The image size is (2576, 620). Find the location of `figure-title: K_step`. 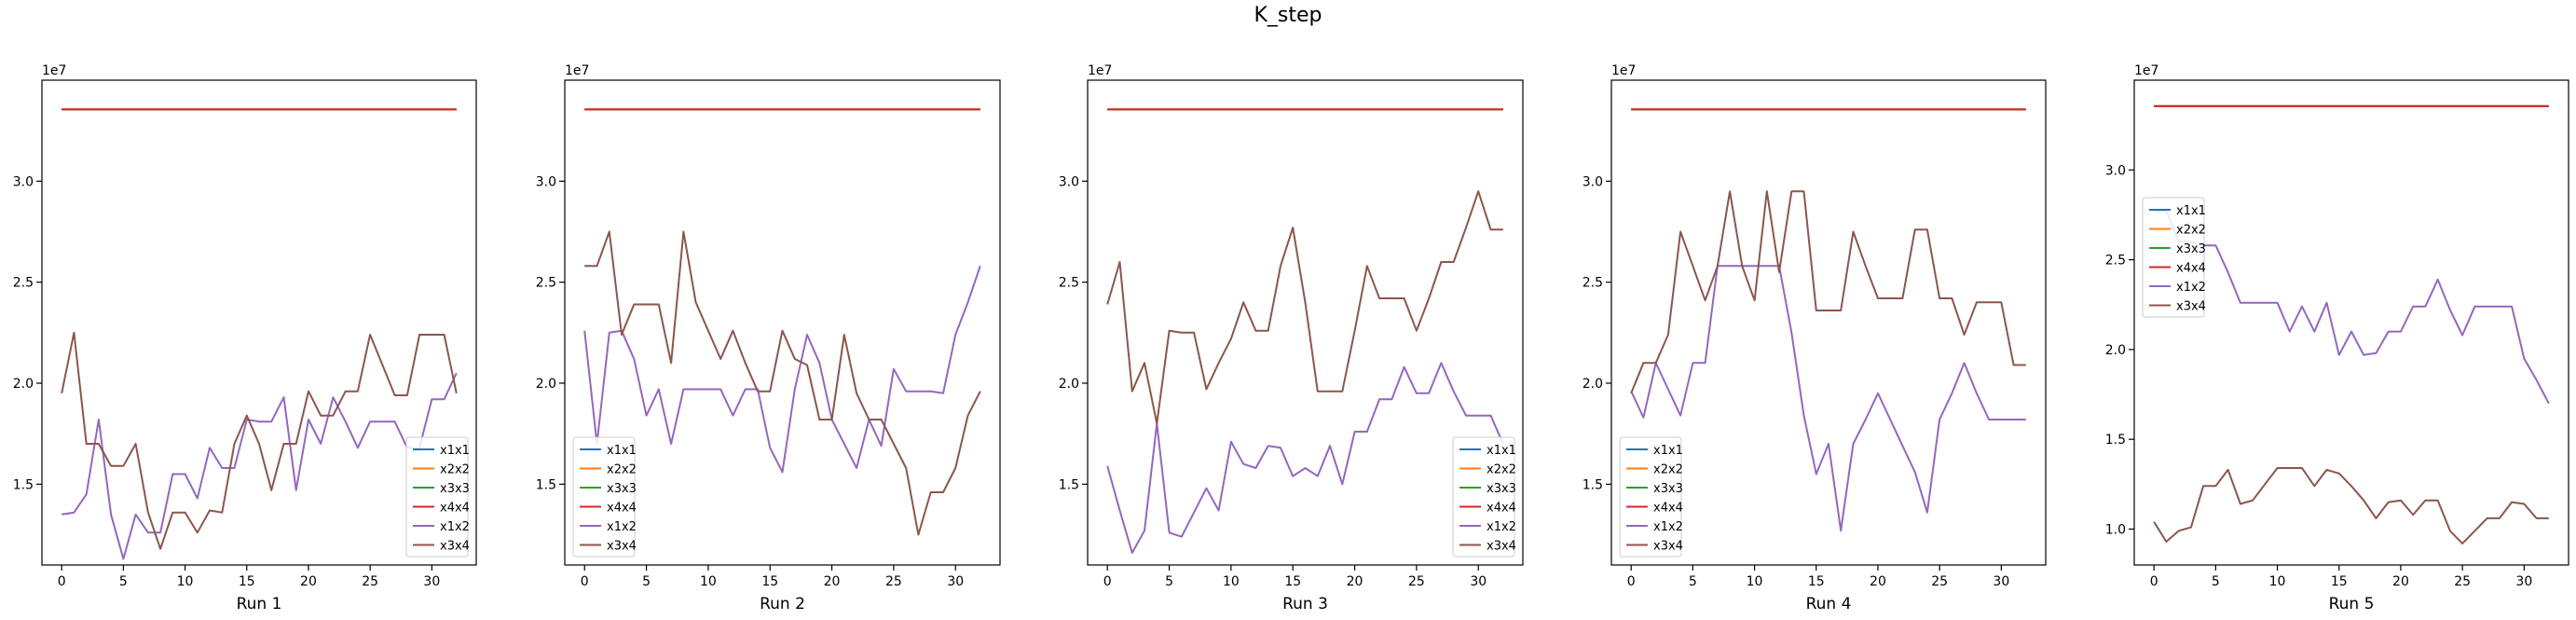

figure-title: K_step is located at coordinates (1288, 15).